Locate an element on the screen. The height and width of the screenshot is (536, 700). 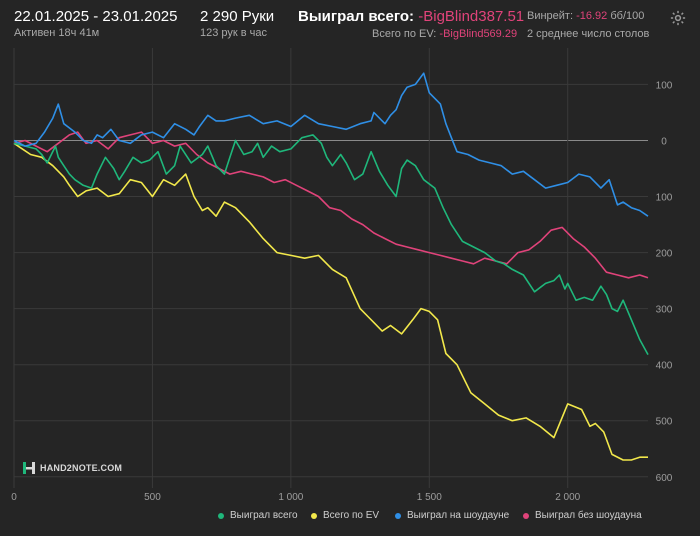
hand2note-logo: HAND2NOTE.COM is located at coordinates (72, 468).